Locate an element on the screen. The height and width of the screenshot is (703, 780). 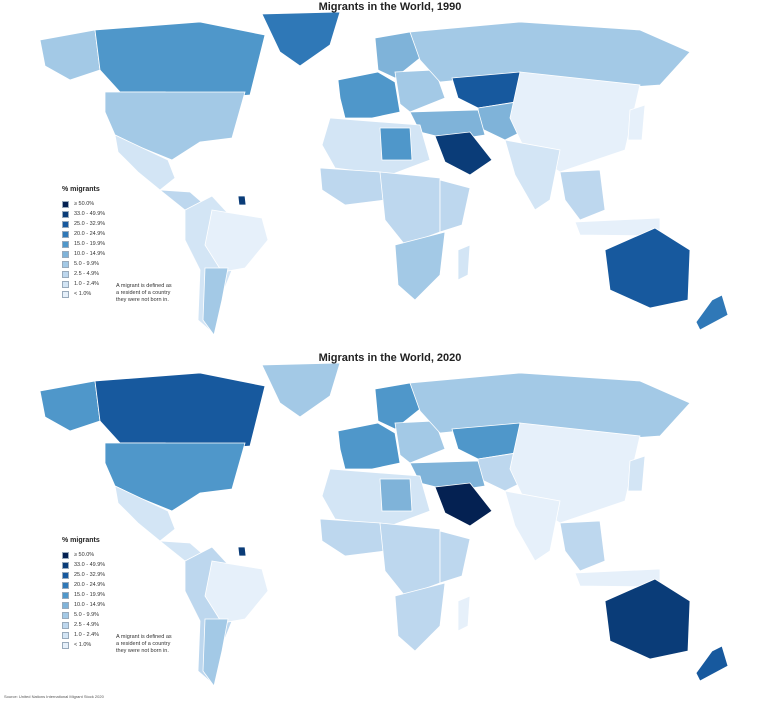
region-north-africa is located at coordinates (376, 497).